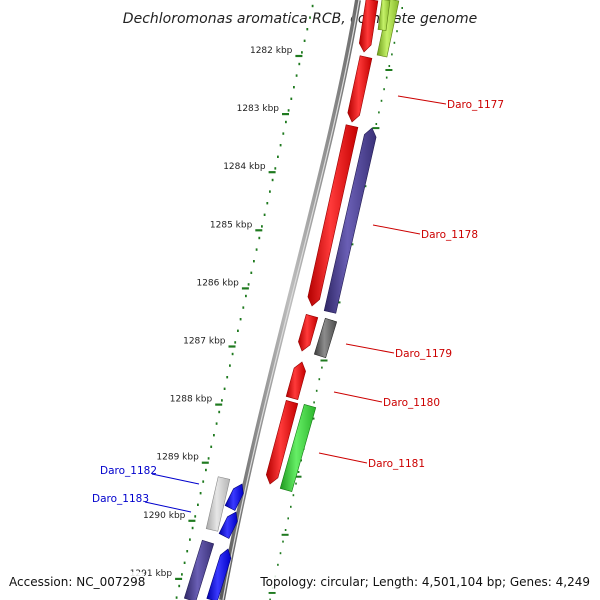  What do you see at coordinates (151, 574) in the screenshot?
I see `scale-tick-label: 1291 kbp` at bounding box center [151, 574].